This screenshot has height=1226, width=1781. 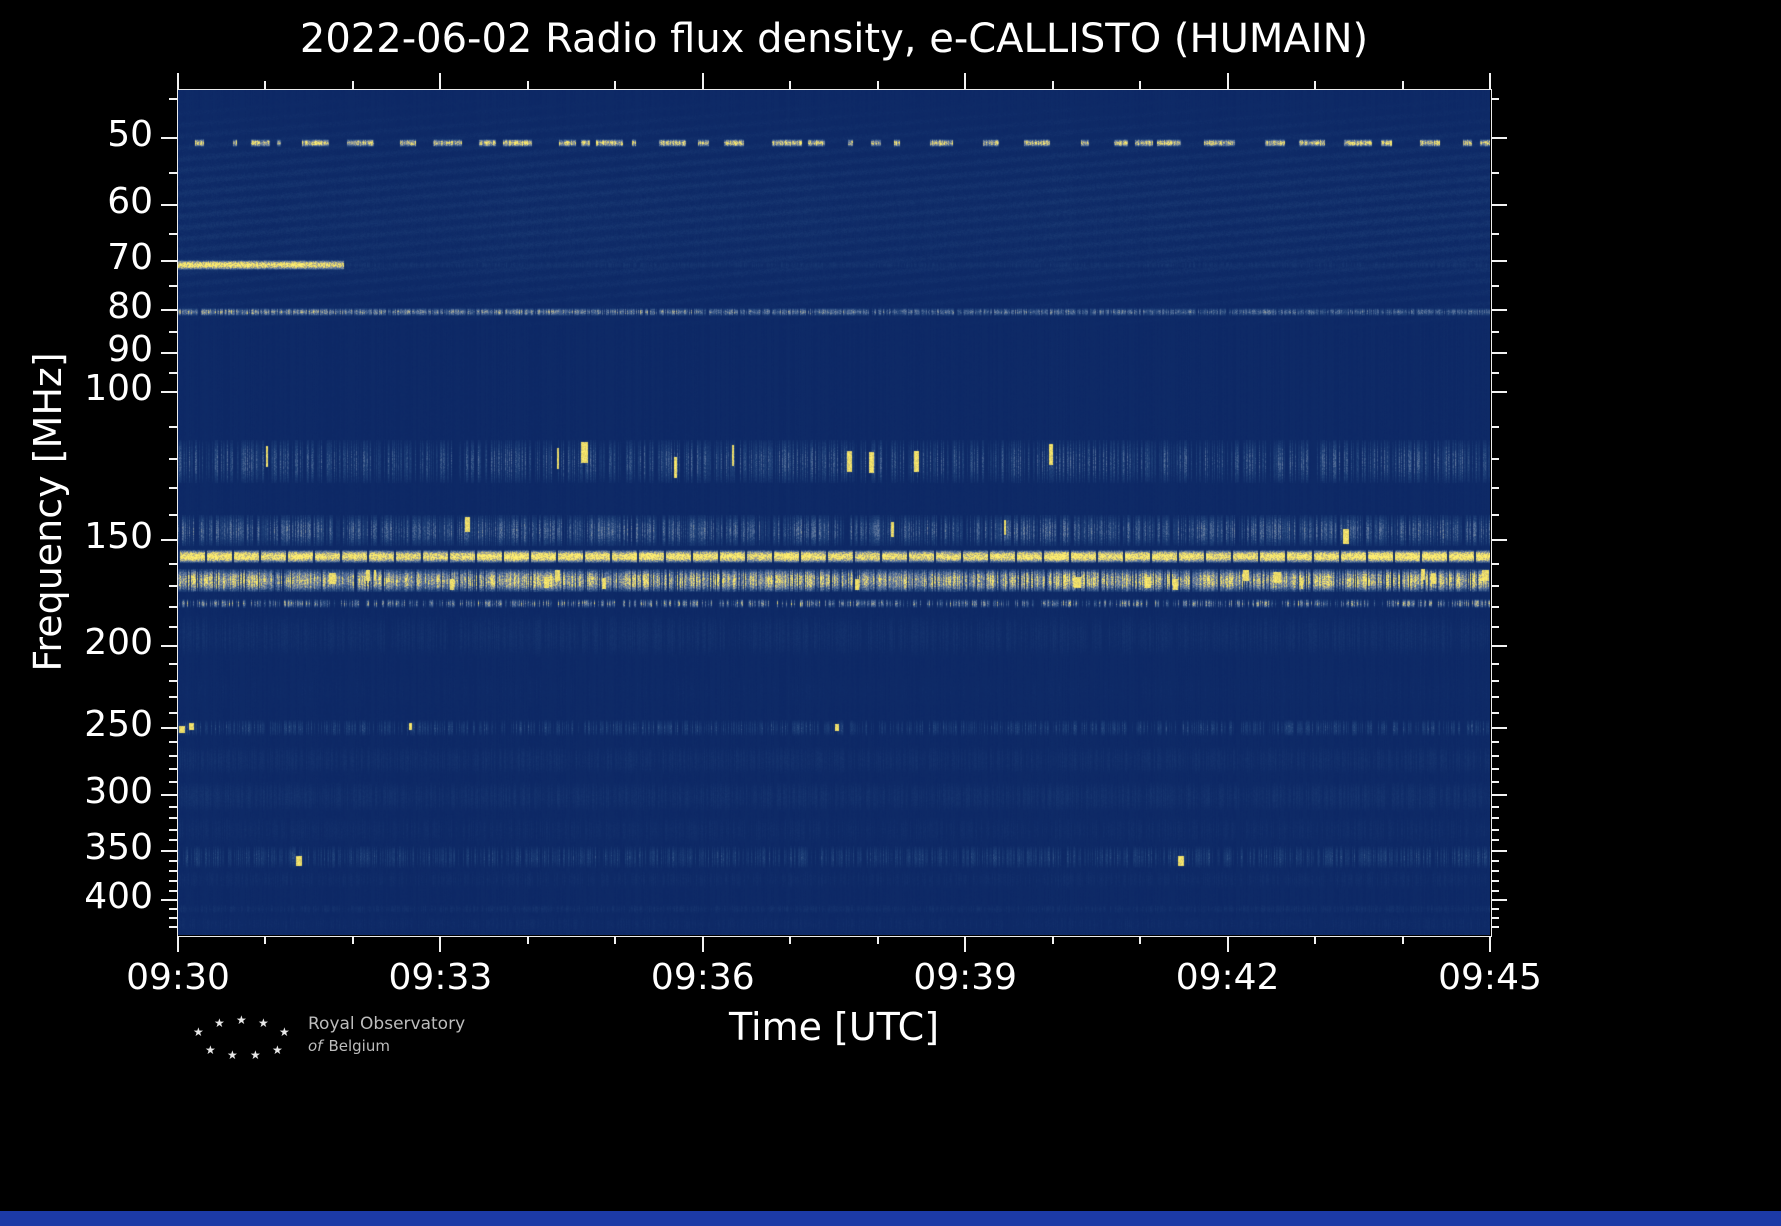 I want to click on x-tick-label: 09:42, so click(x=1227, y=977).